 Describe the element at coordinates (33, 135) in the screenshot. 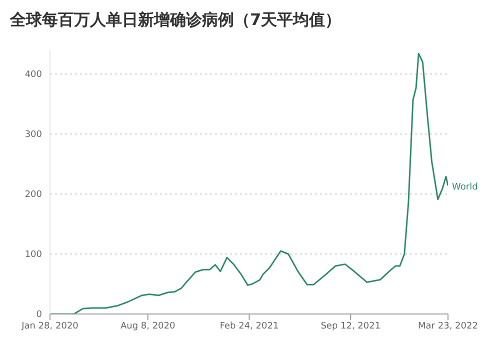

I see `y-tick-label: 300` at that location.